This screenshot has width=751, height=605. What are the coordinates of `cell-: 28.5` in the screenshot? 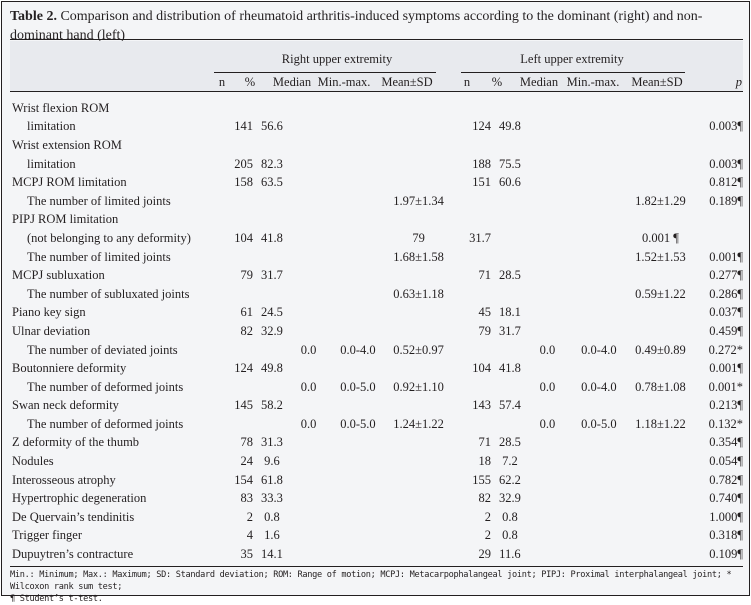 It's located at (509, 442).